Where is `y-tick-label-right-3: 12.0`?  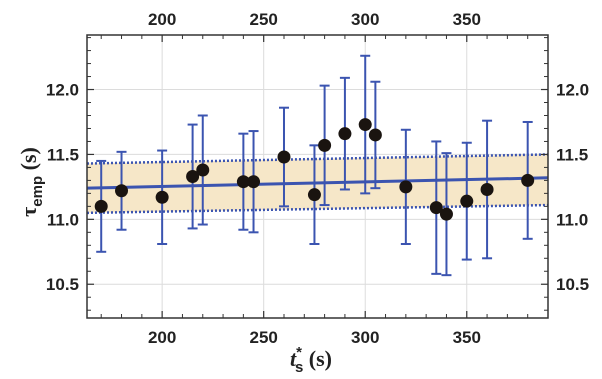 y-tick-label-right-3: 12.0 is located at coordinates (572, 90).